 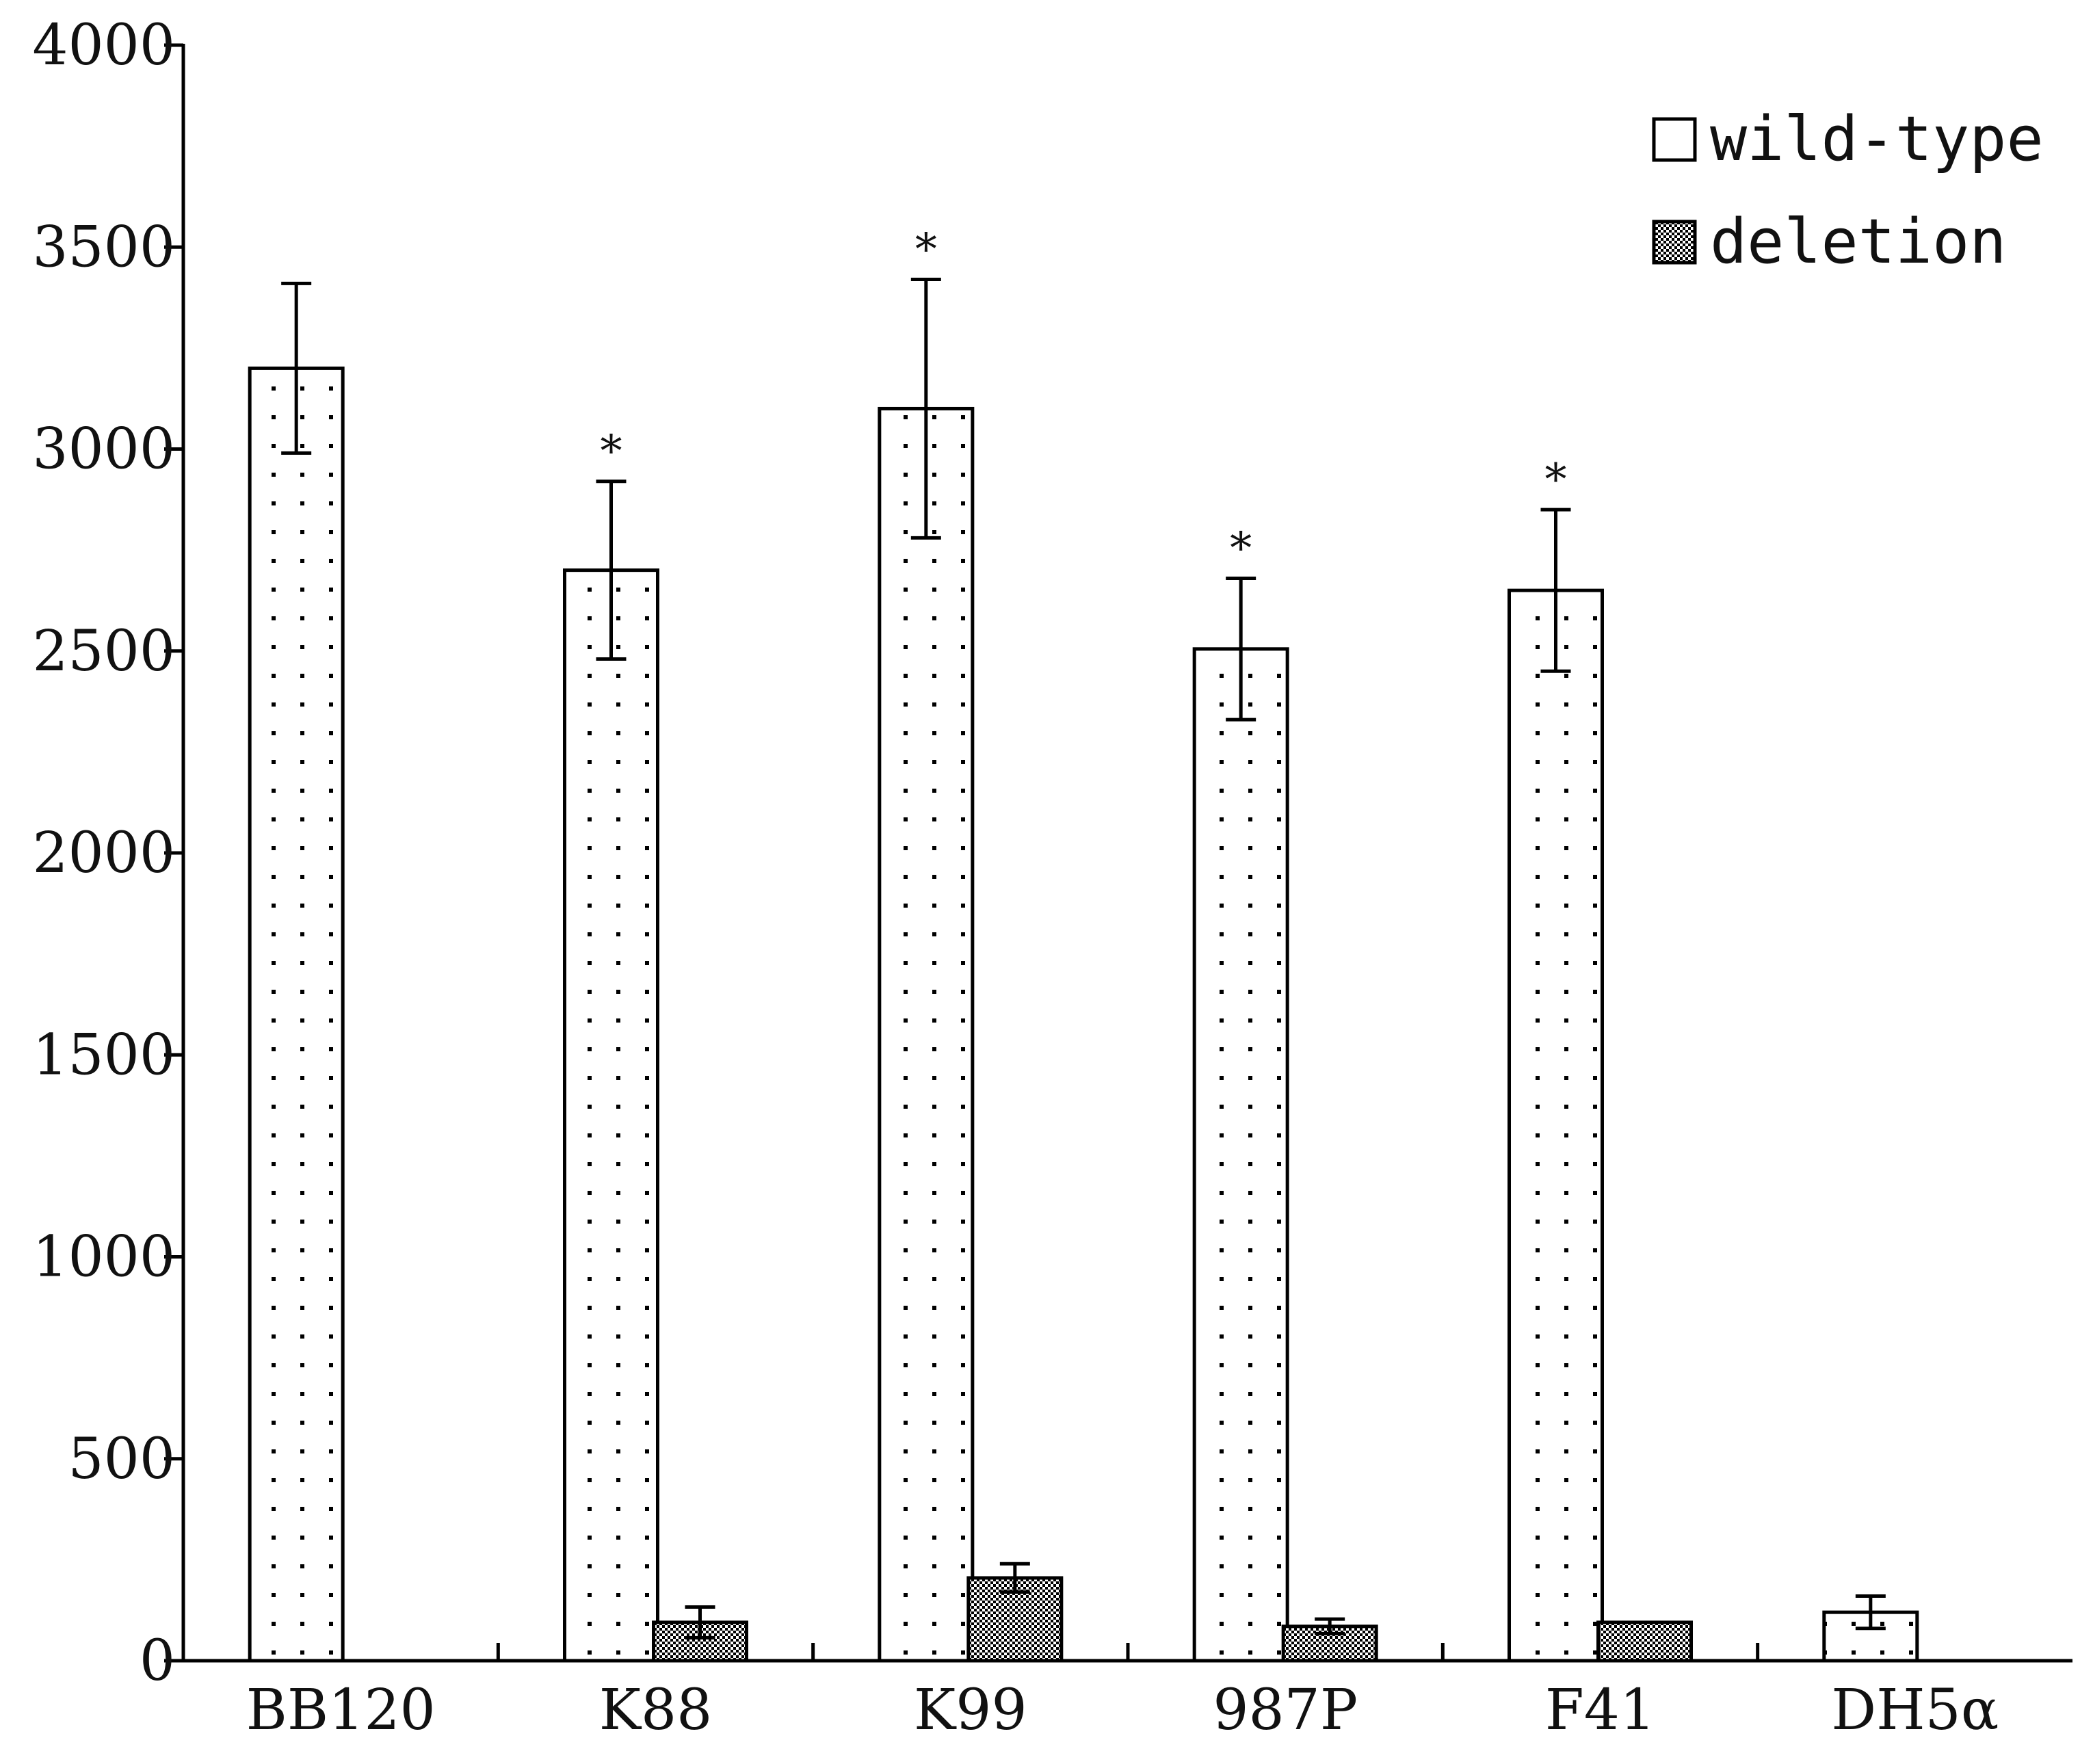 What do you see at coordinates (1555, 590) in the screenshot?
I see `error-bar-wild-type-F41` at bounding box center [1555, 590].